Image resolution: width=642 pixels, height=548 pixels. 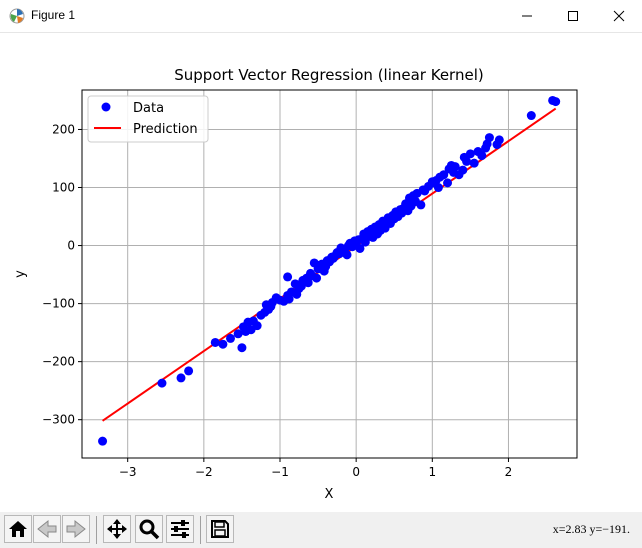 What do you see at coordinates (58, 420) in the screenshot?
I see `y-tick-label: −300` at bounding box center [58, 420].